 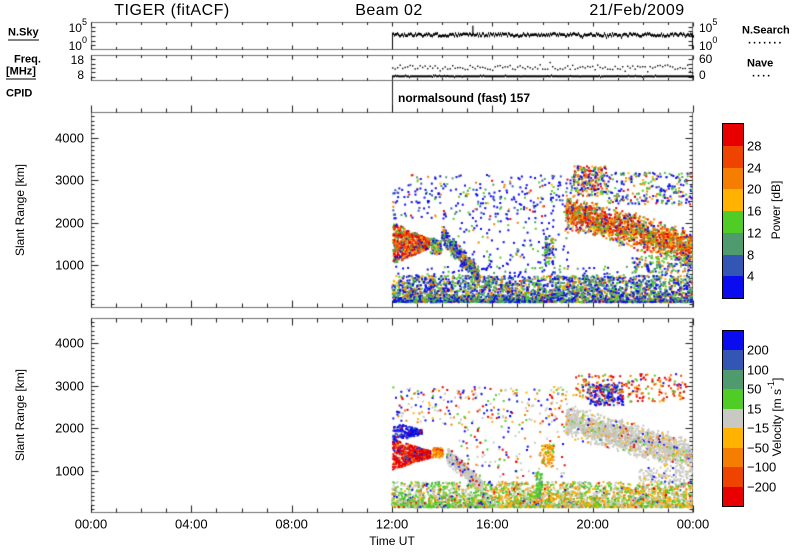 What do you see at coordinates (492, 524) in the screenshot?
I see `x-tick-label: 16:00` at bounding box center [492, 524].